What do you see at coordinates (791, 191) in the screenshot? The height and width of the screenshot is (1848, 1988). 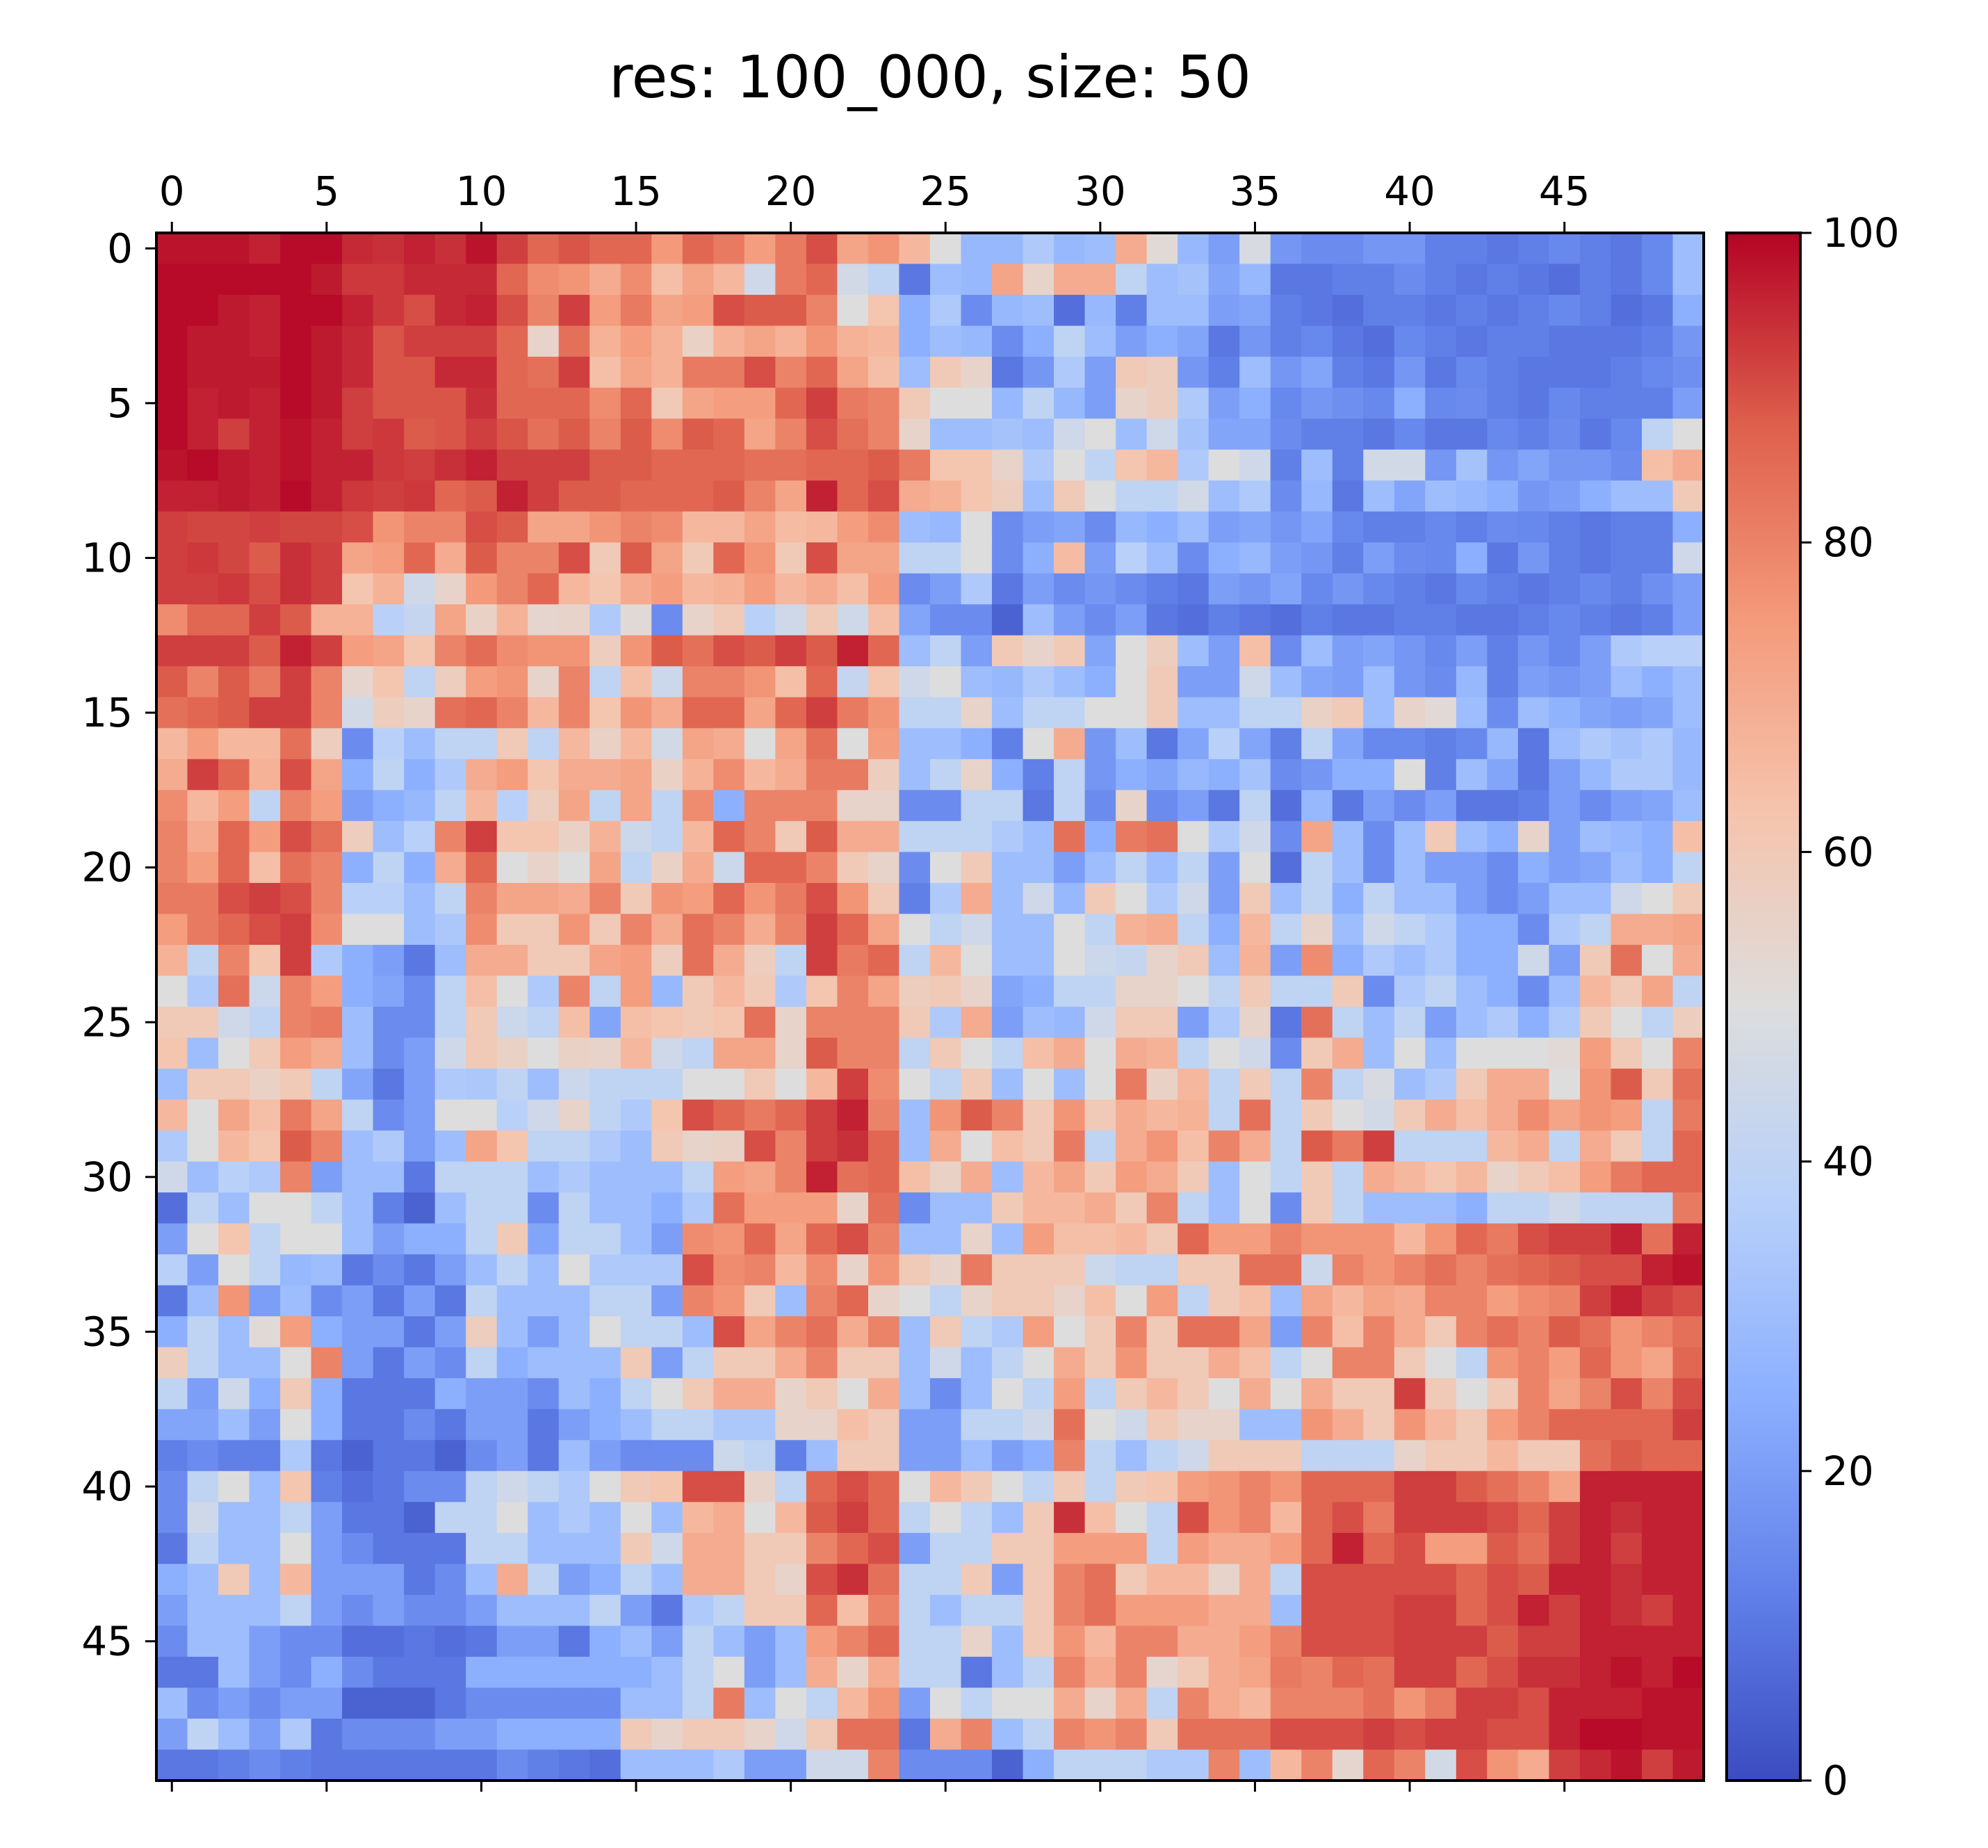 I see `x-tick-label: 20` at bounding box center [791, 191].